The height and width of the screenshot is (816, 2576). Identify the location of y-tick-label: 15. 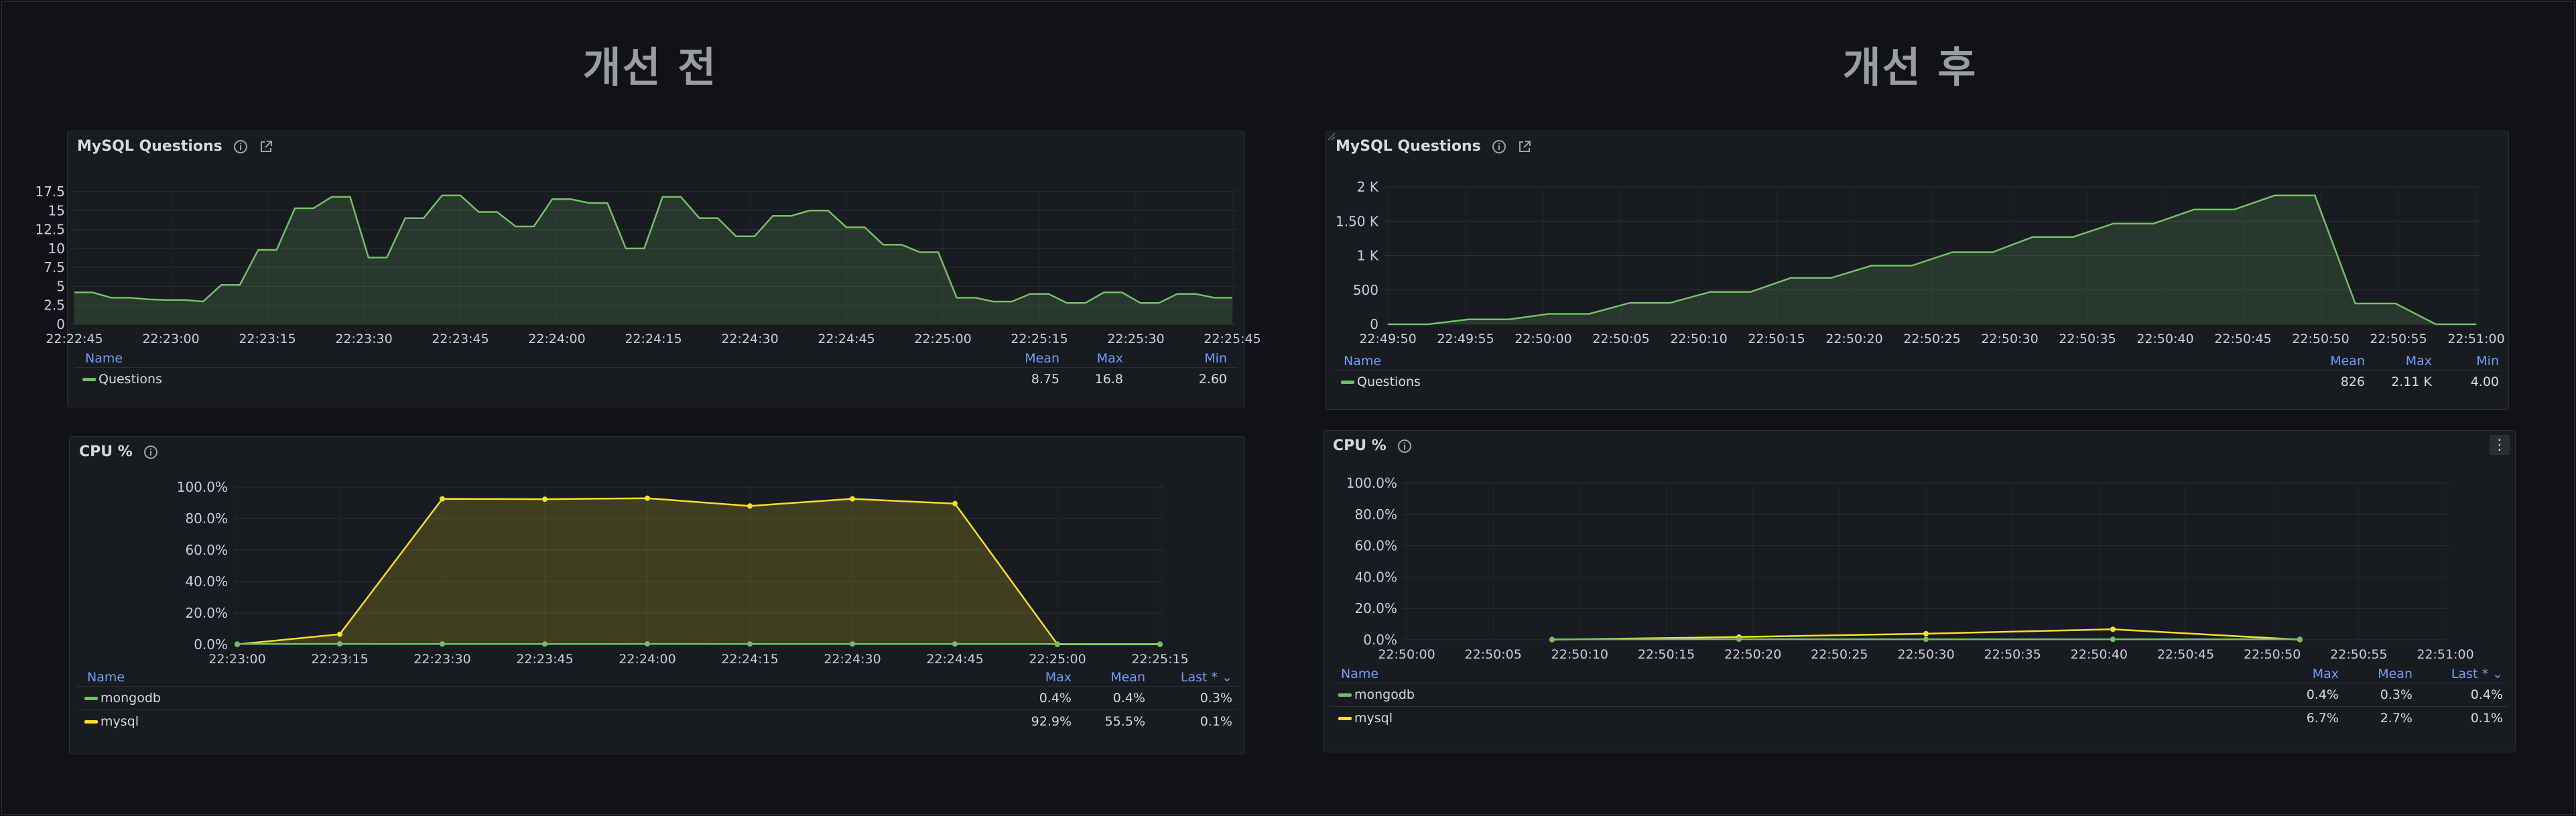
(56, 210).